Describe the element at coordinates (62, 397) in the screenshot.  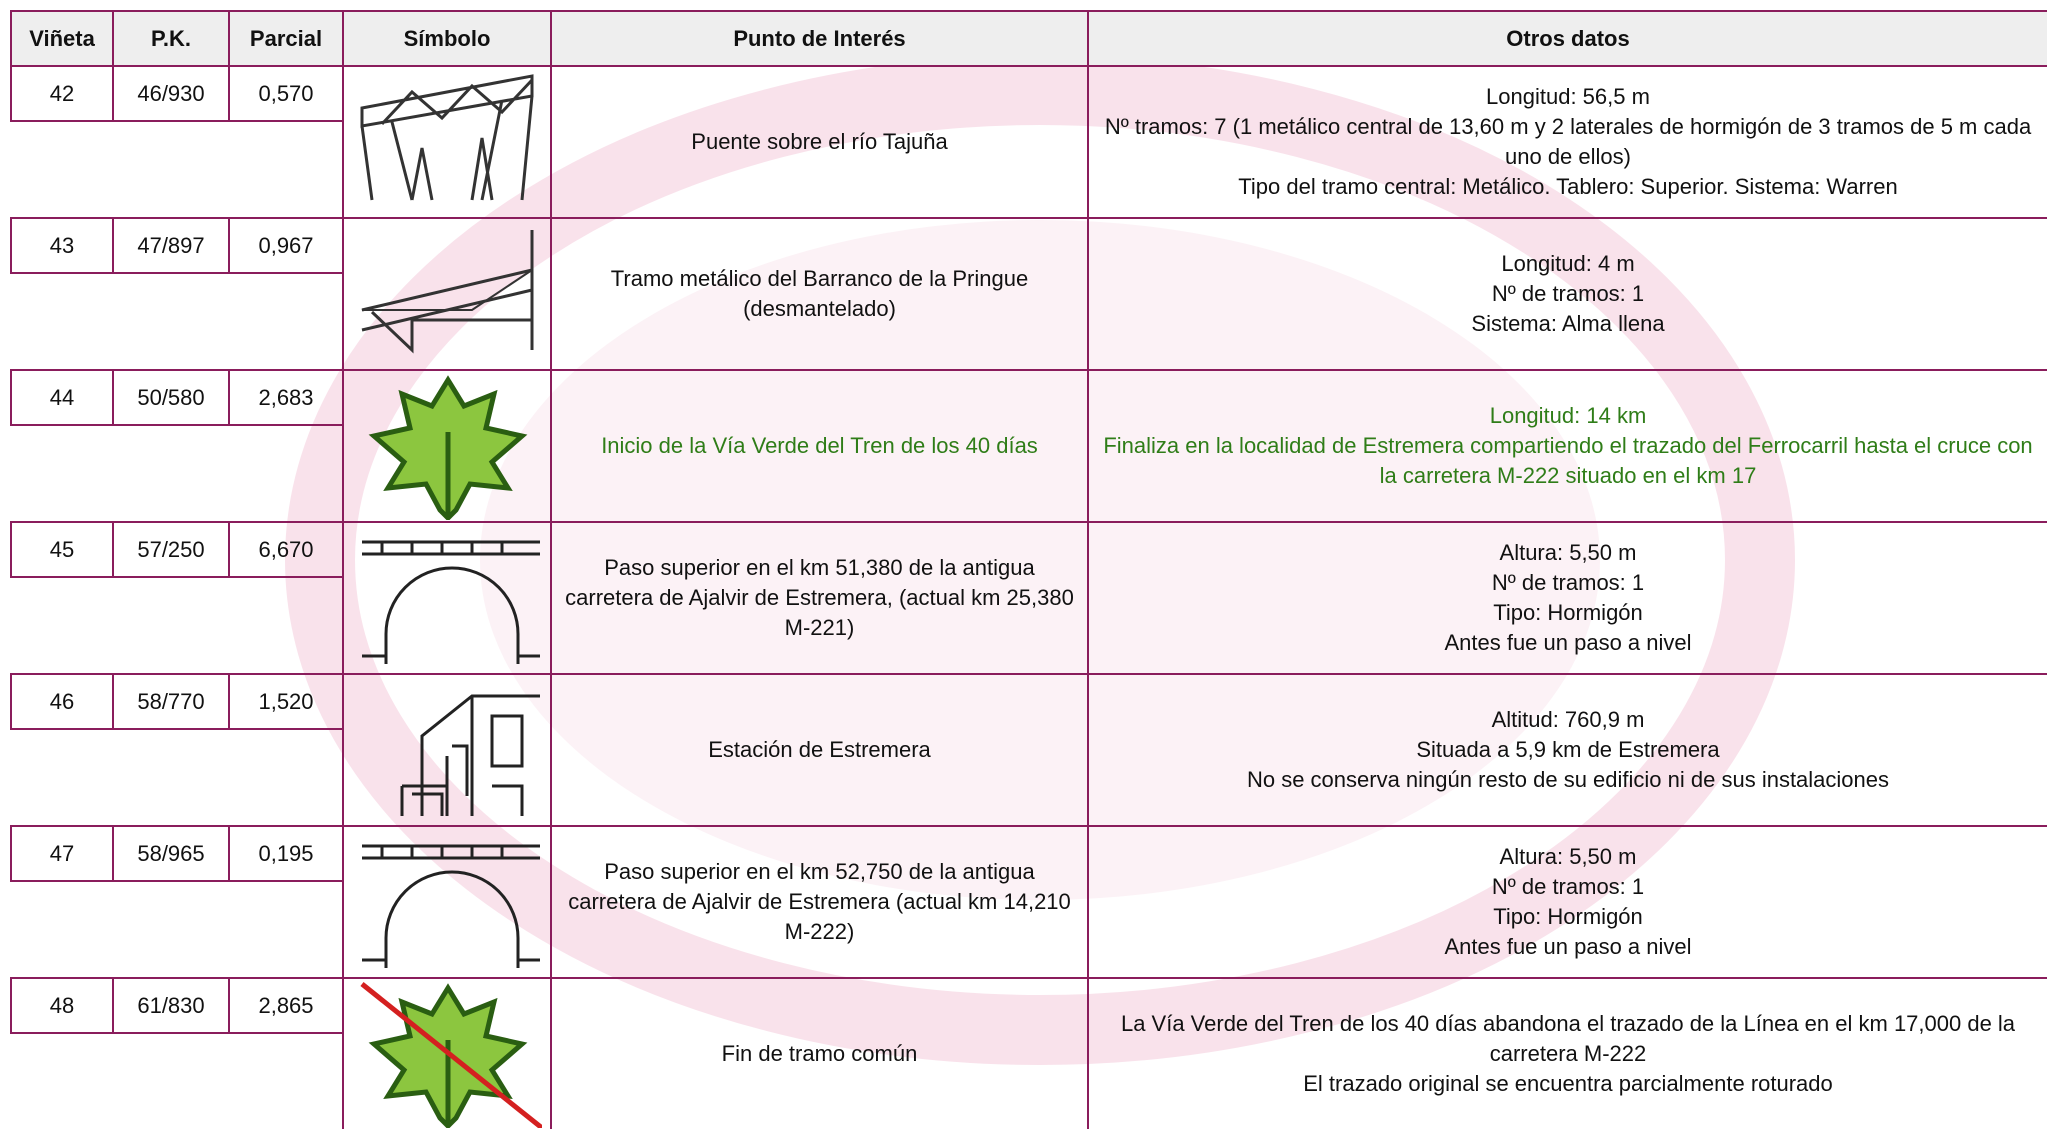
I see `vineta: 44` at that location.